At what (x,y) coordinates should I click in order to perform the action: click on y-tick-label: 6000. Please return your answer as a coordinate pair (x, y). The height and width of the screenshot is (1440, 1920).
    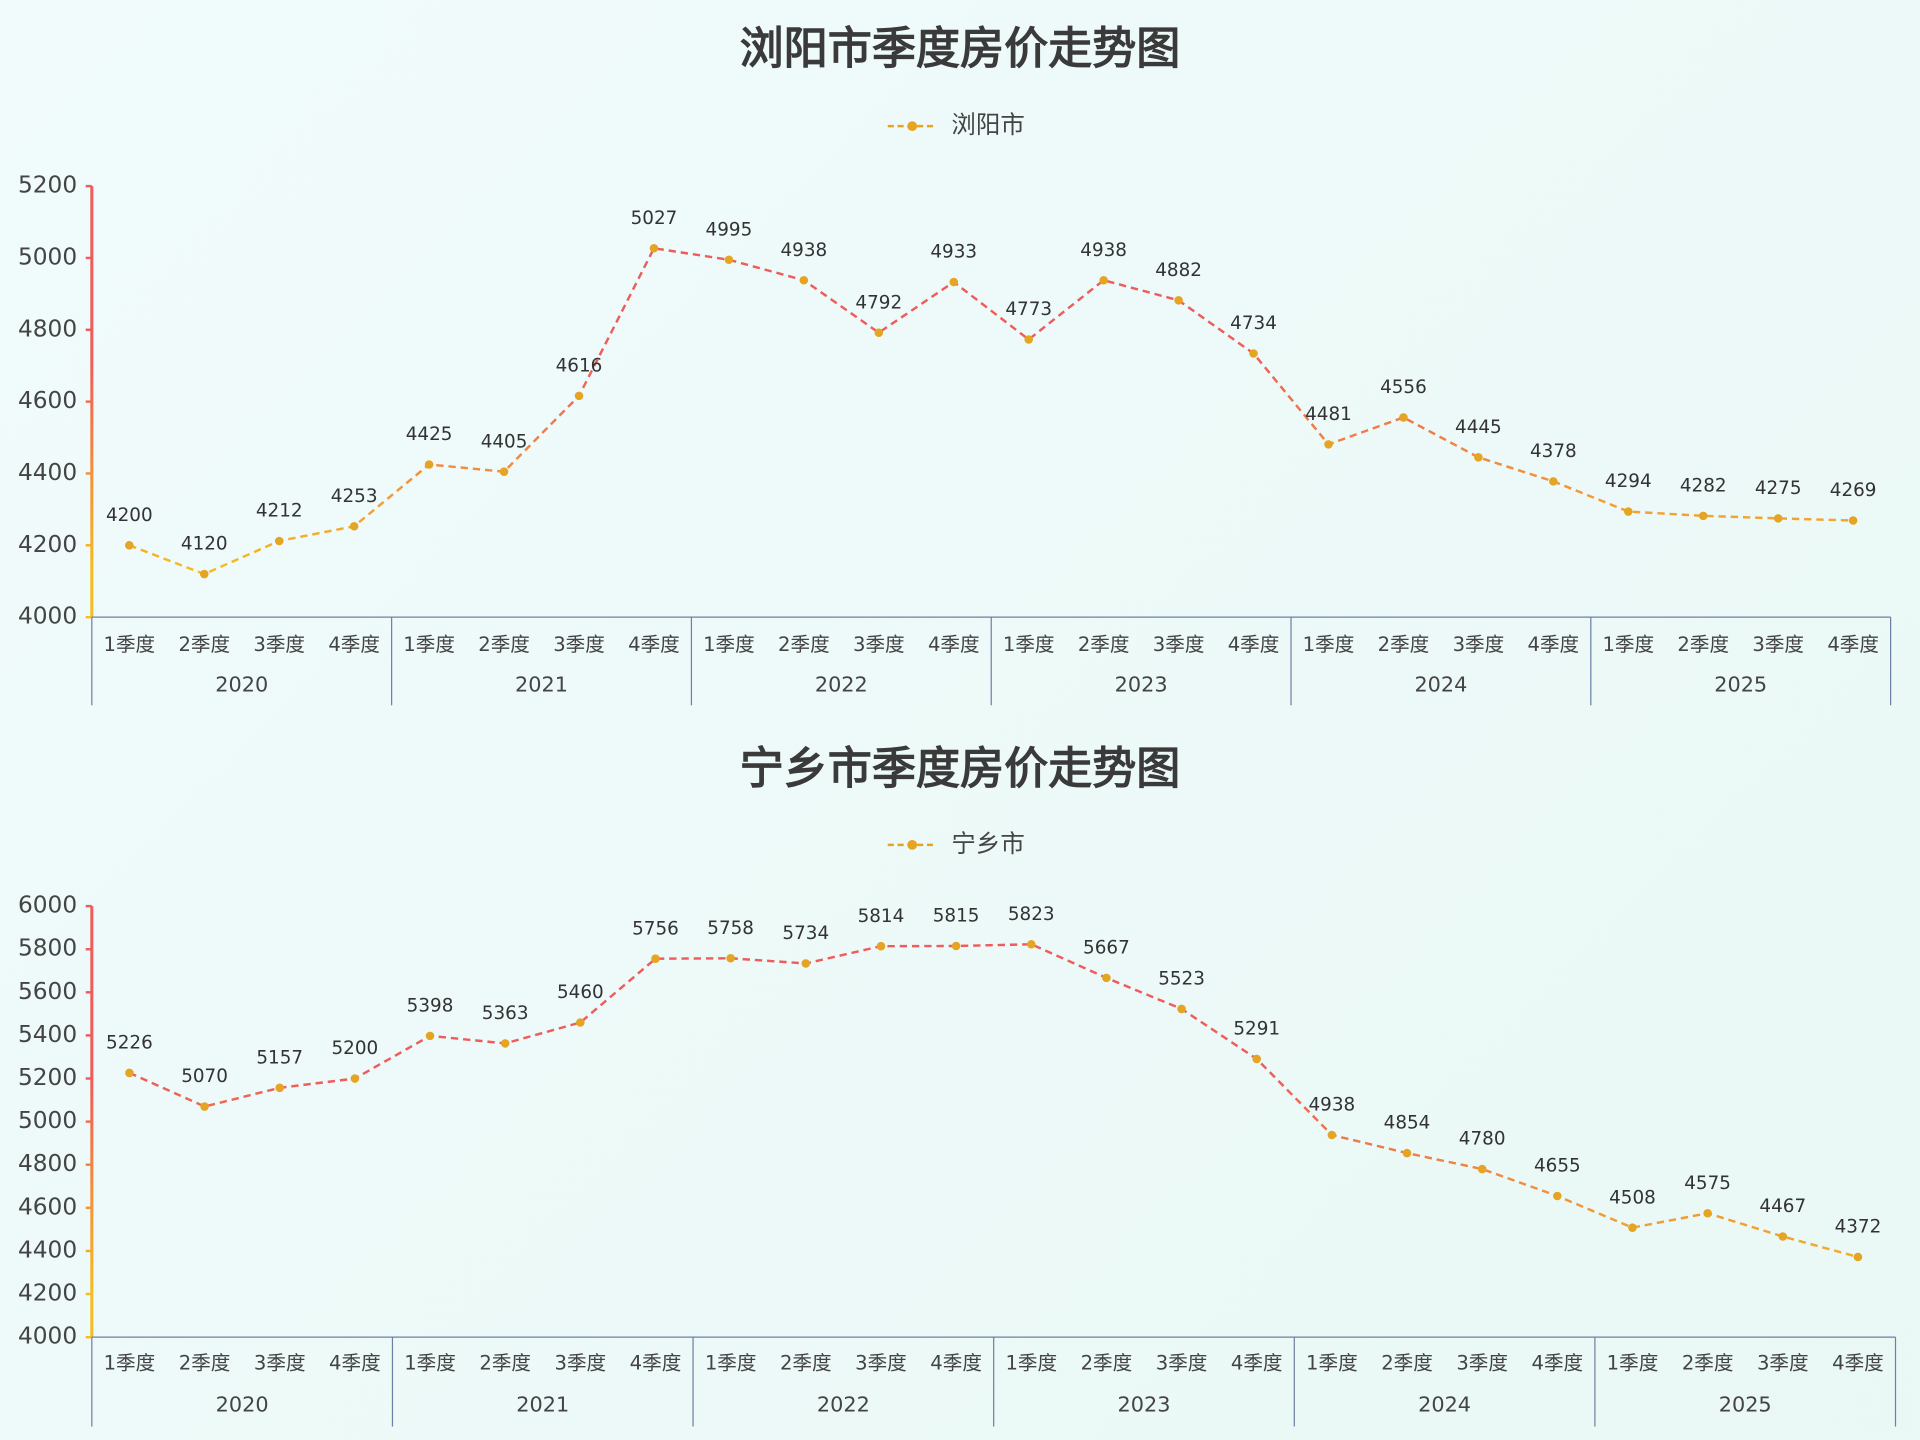
    Looking at the image, I should click on (47, 905).